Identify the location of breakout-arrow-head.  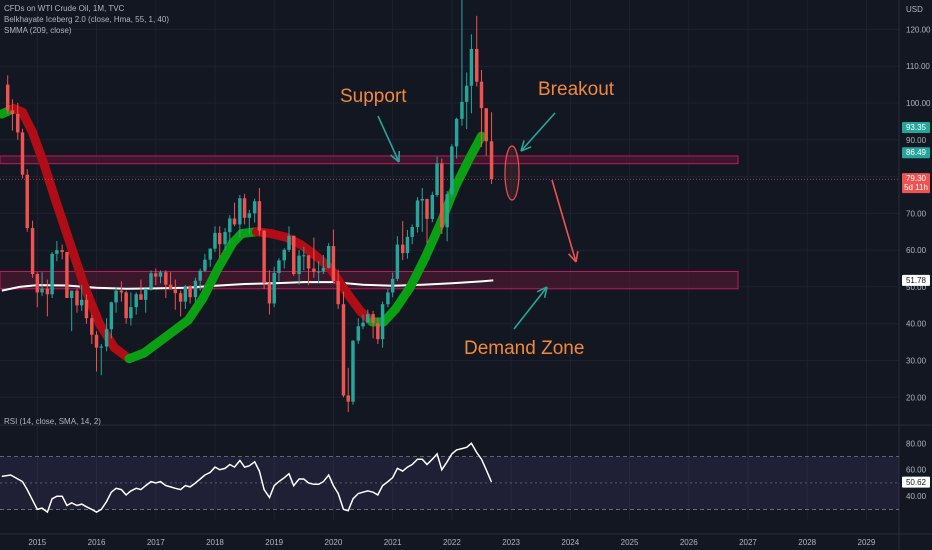
(522, 146).